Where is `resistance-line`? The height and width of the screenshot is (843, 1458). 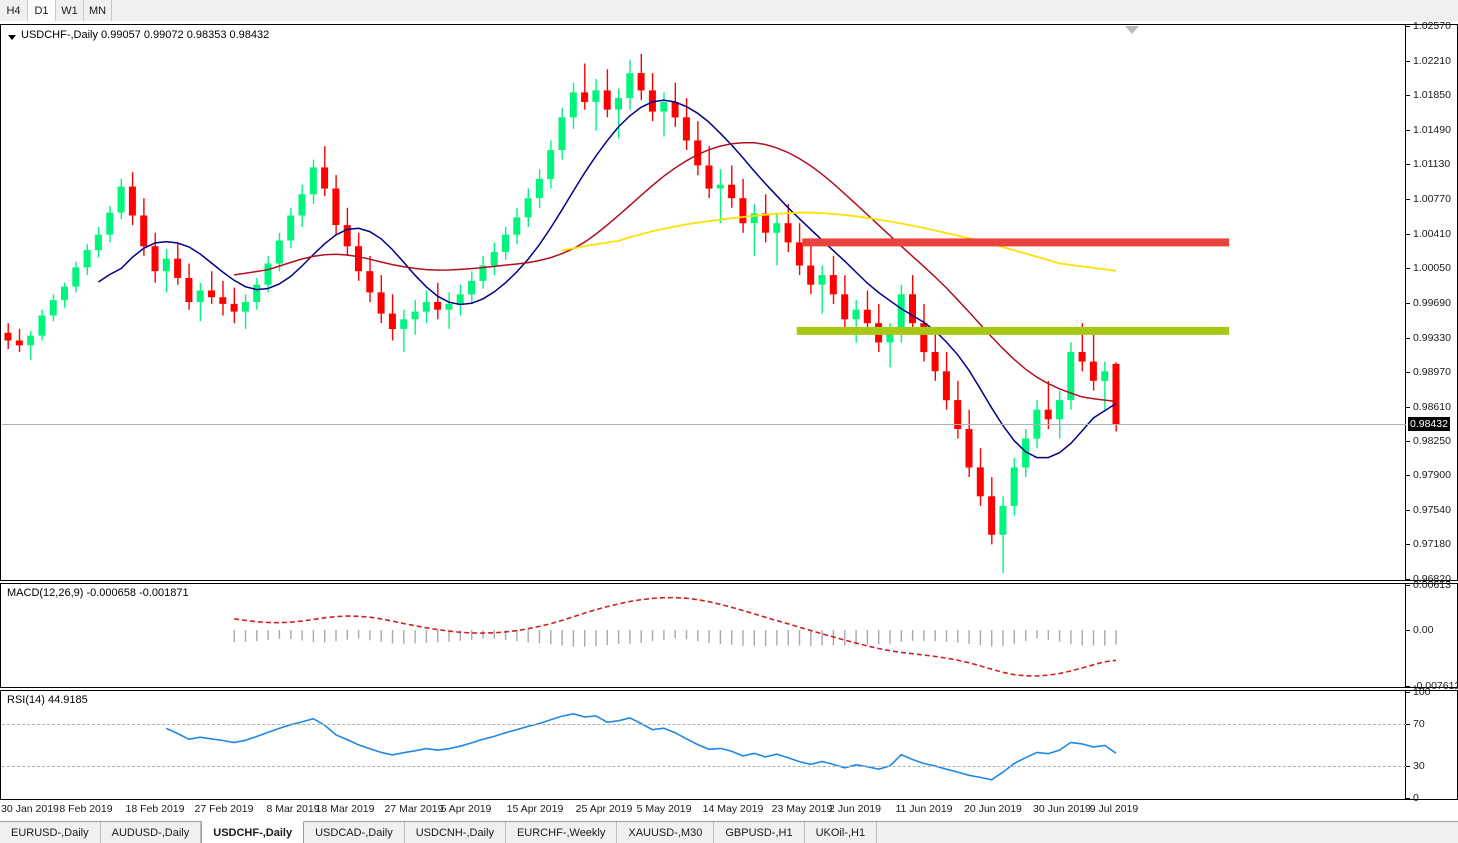 resistance-line is located at coordinates (1016, 242).